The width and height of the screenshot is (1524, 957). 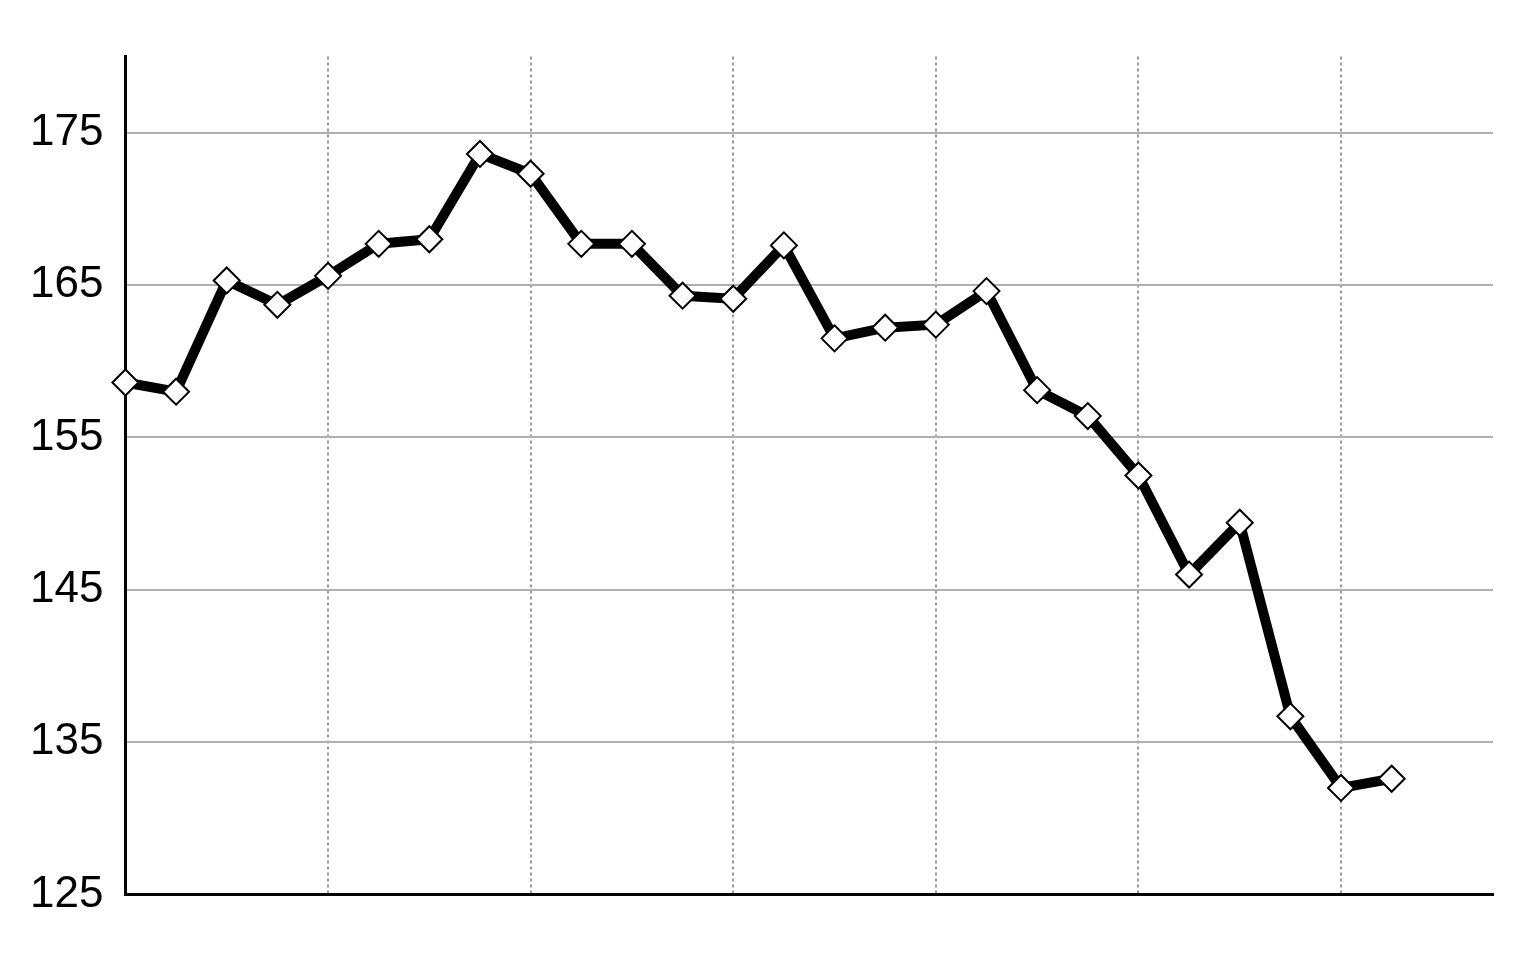 What do you see at coordinates (66, 739) in the screenshot?
I see `y-tick-label: 135` at bounding box center [66, 739].